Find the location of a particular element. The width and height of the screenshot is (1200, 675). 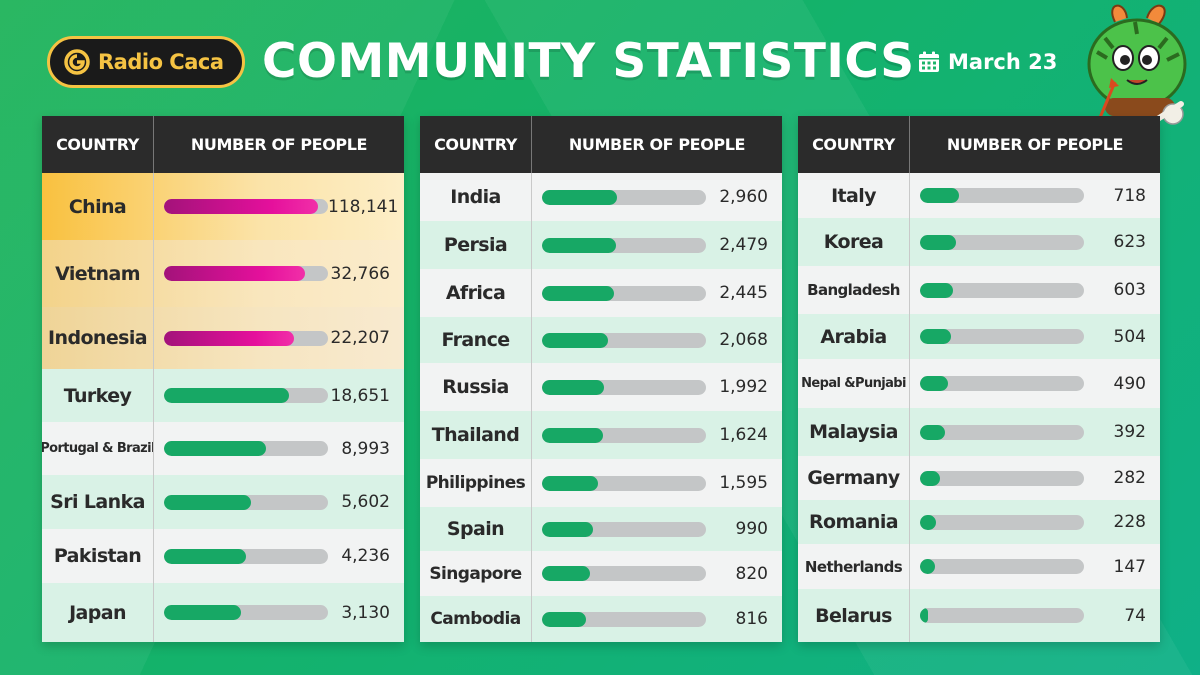

people-count: 2,479 is located at coordinates (743, 245).